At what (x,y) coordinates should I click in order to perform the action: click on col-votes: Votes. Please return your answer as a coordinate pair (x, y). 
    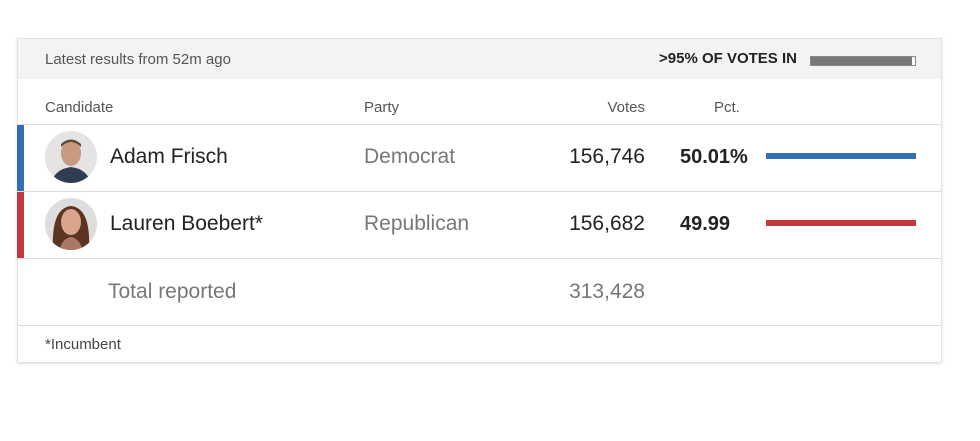
    Looking at the image, I should click on (626, 107).